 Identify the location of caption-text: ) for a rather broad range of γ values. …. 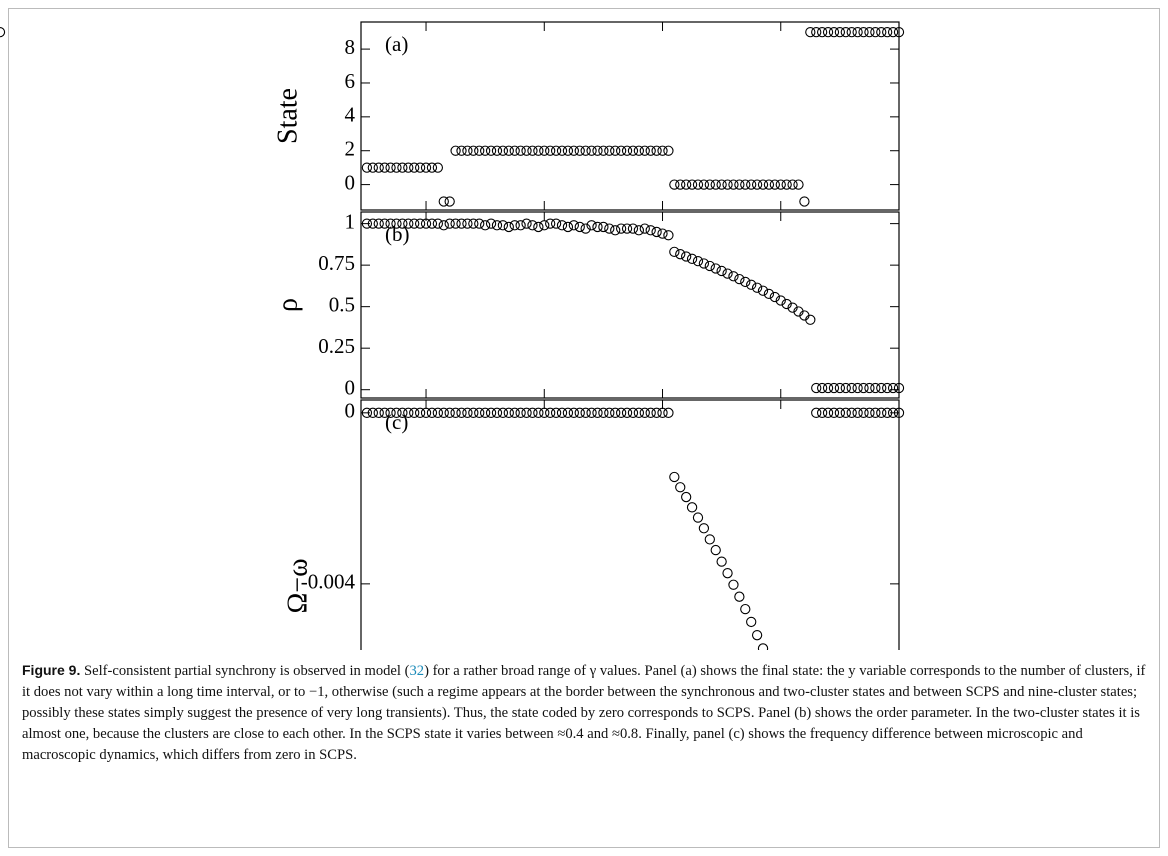
(584, 713).